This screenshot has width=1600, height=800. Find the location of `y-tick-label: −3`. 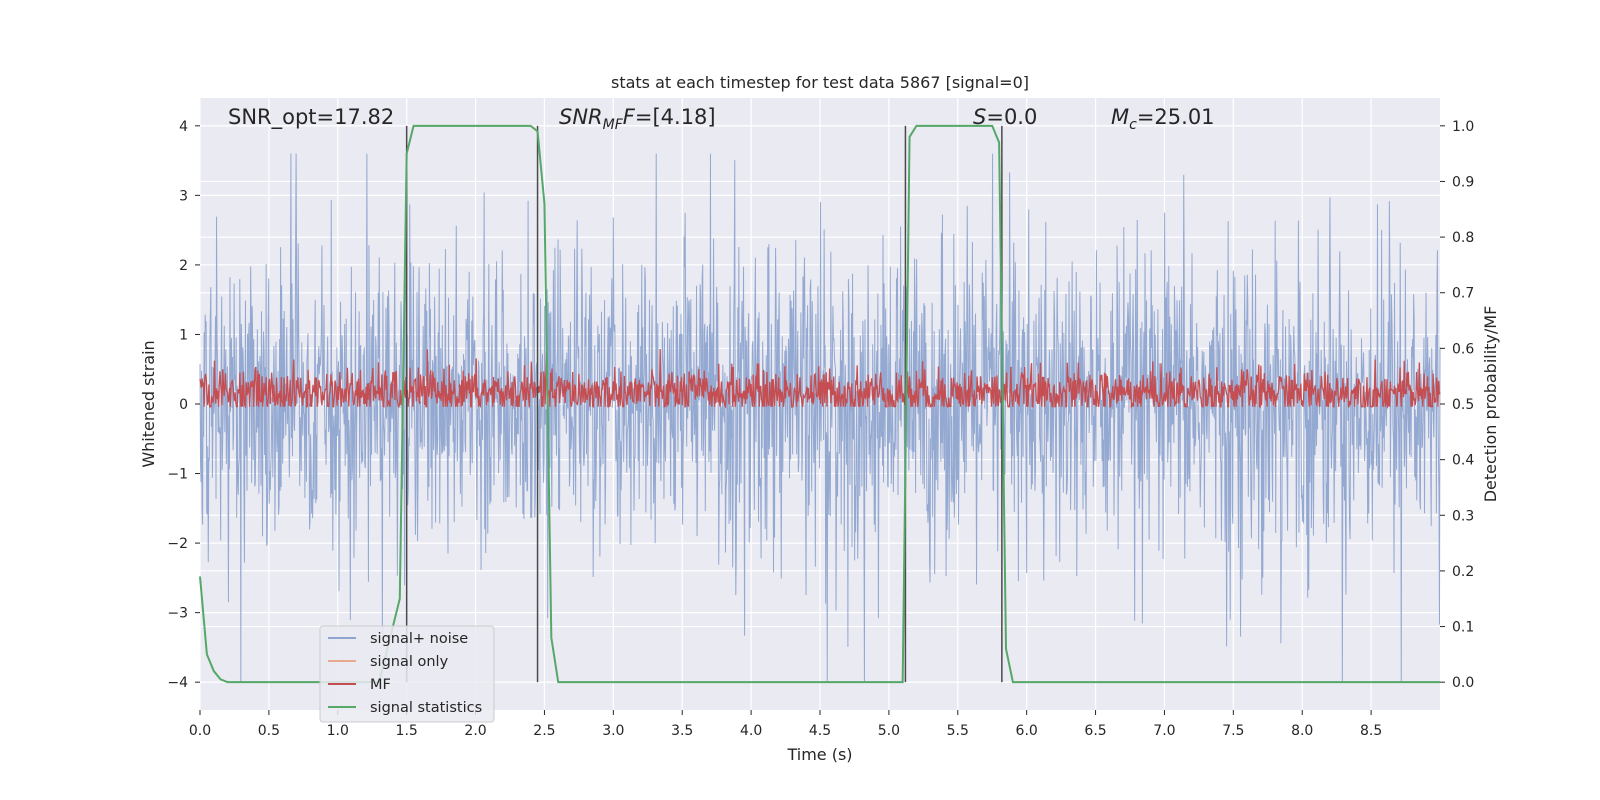

y-tick-label: −3 is located at coordinates (177, 614).